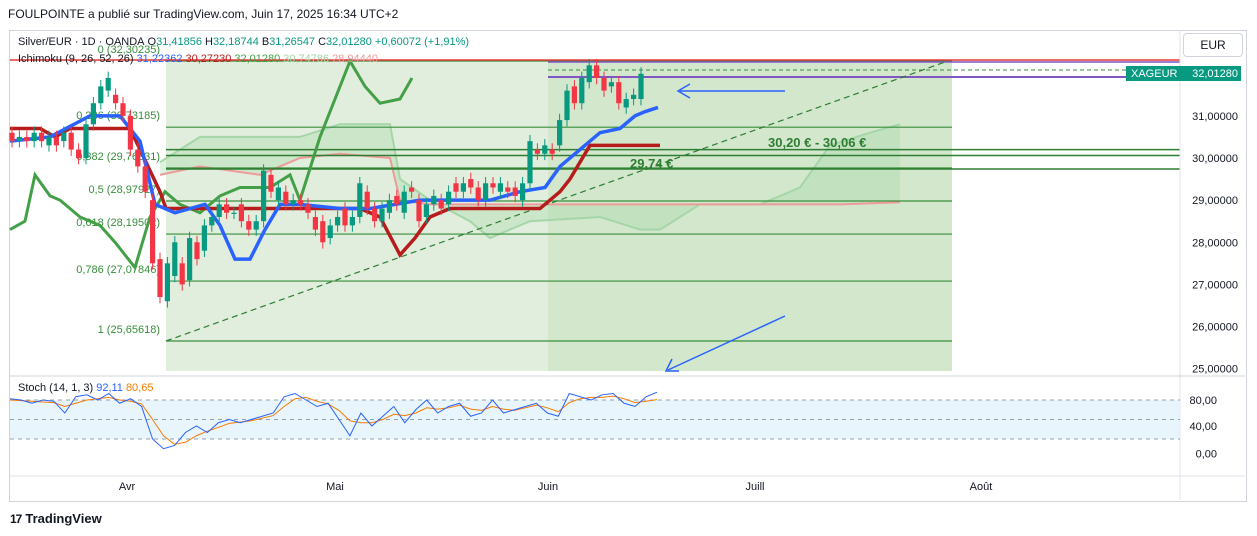 The width and height of the screenshot is (1257, 536). I want to click on currency-button: EUR, so click(1213, 45).